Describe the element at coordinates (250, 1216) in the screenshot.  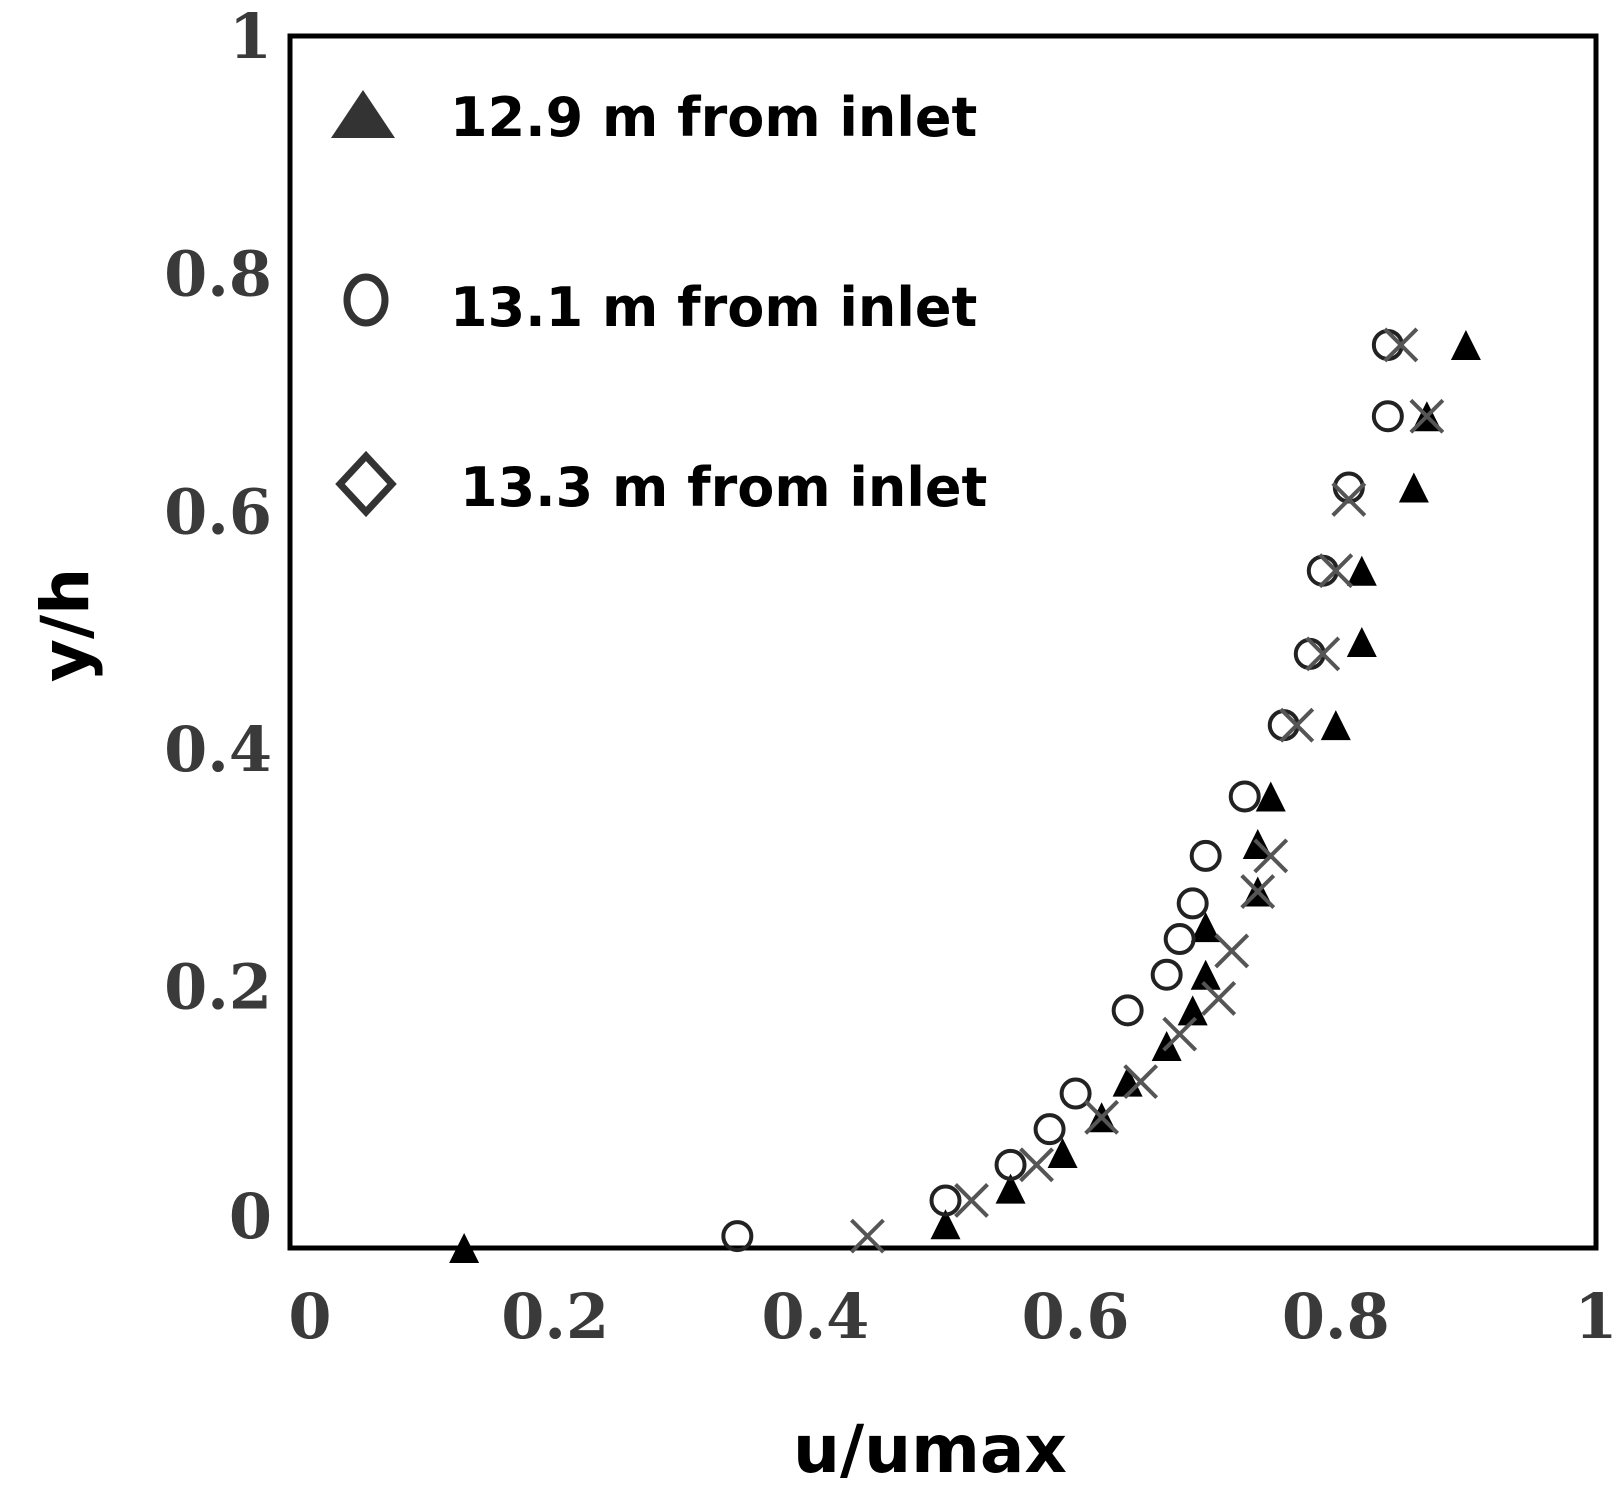
I see `y-tick-label: 0` at that location.